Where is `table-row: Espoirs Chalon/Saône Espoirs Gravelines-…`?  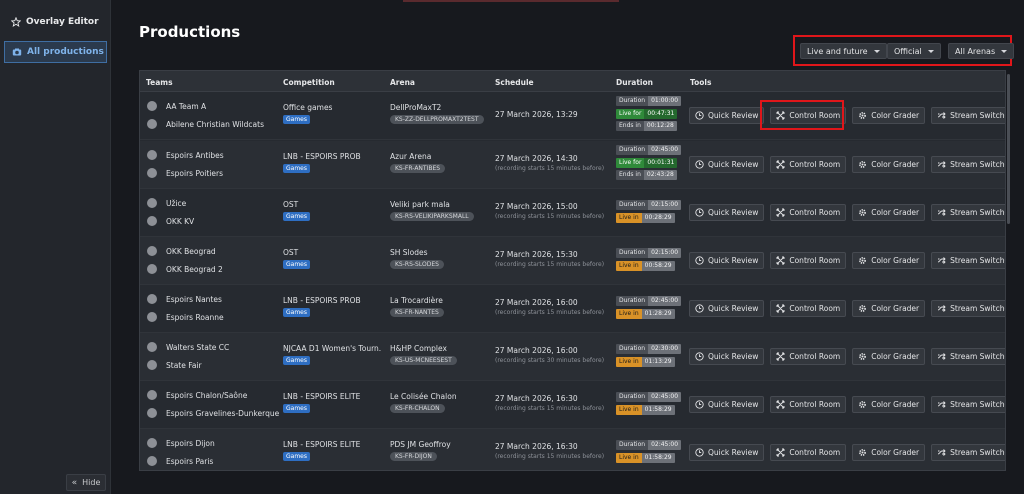
table-row: Espoirs Chalon/Saône Espoirs Gravelines-… is located at coordinates (572, 405).